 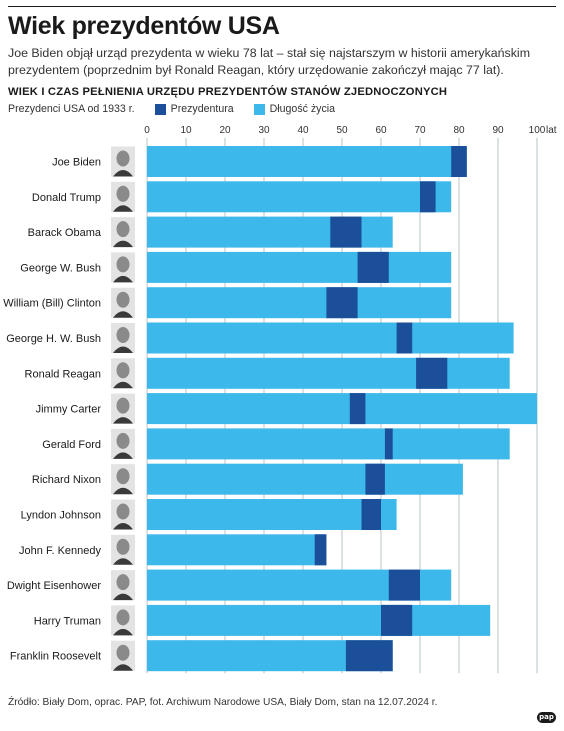 What do you see at coordinates (65, 233) in the screenshot?
I see `president-name-label: Barack Obama` at bounding box center [65, 233].